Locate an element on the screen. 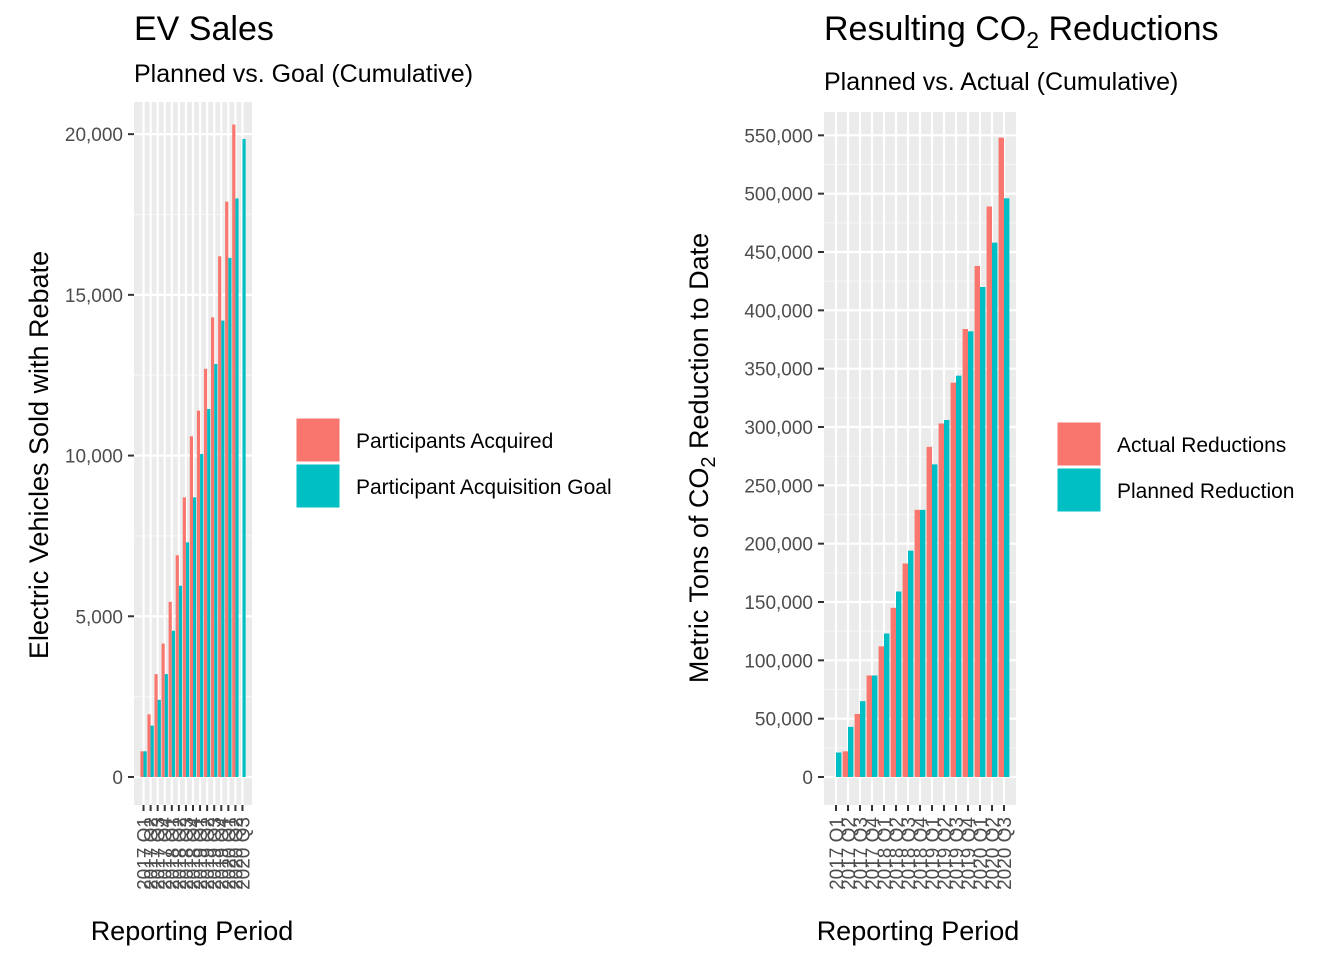 This screenshot has width=1344, height=965. ev-sales-title: EV Sales is located at coordinates (204, 29).